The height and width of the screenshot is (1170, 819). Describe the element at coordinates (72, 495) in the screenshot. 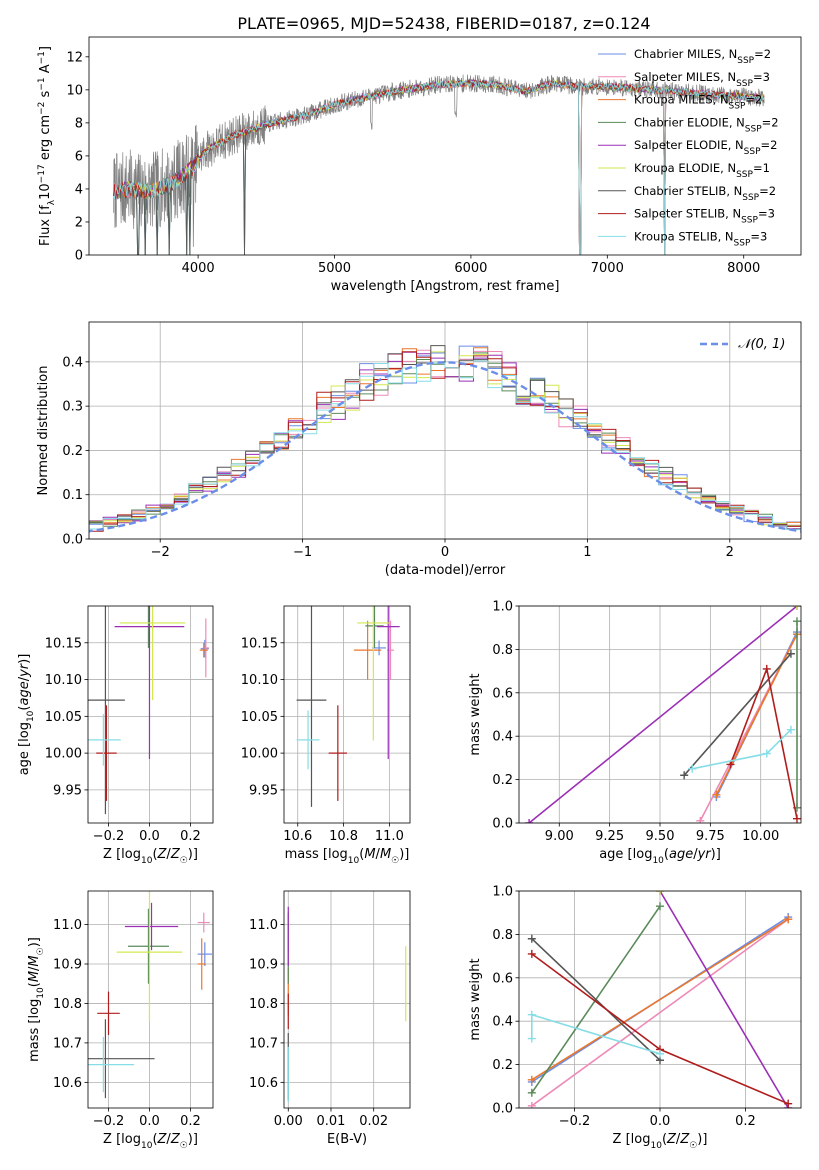

I see `residuals-ytick-label: 0.1` at that location.